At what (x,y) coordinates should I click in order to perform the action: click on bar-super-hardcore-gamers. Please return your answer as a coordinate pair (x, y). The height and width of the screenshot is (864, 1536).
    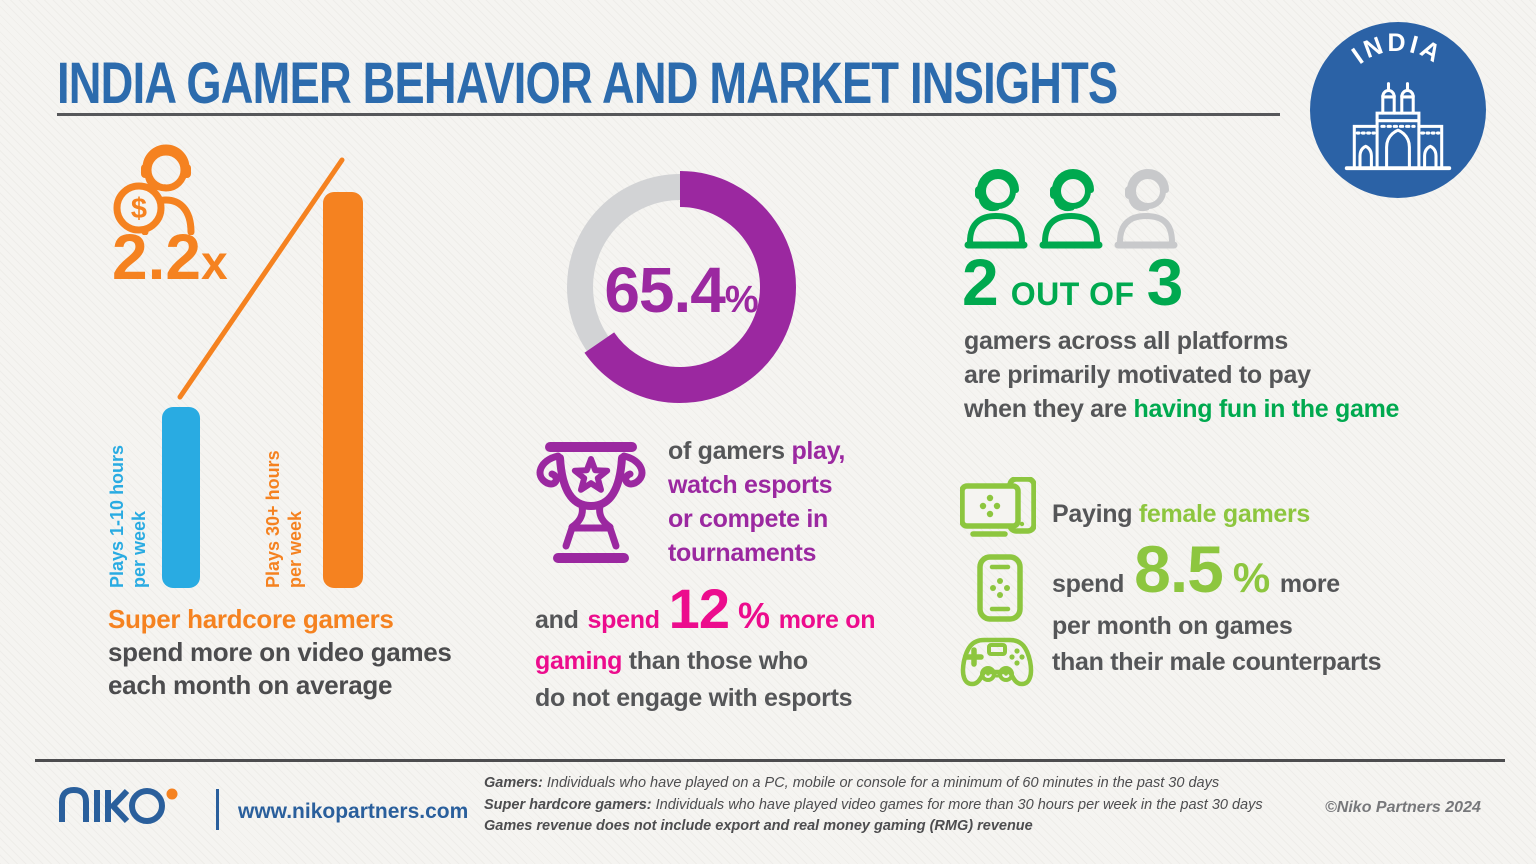
    Looking at the image, I should click on (343, 390).